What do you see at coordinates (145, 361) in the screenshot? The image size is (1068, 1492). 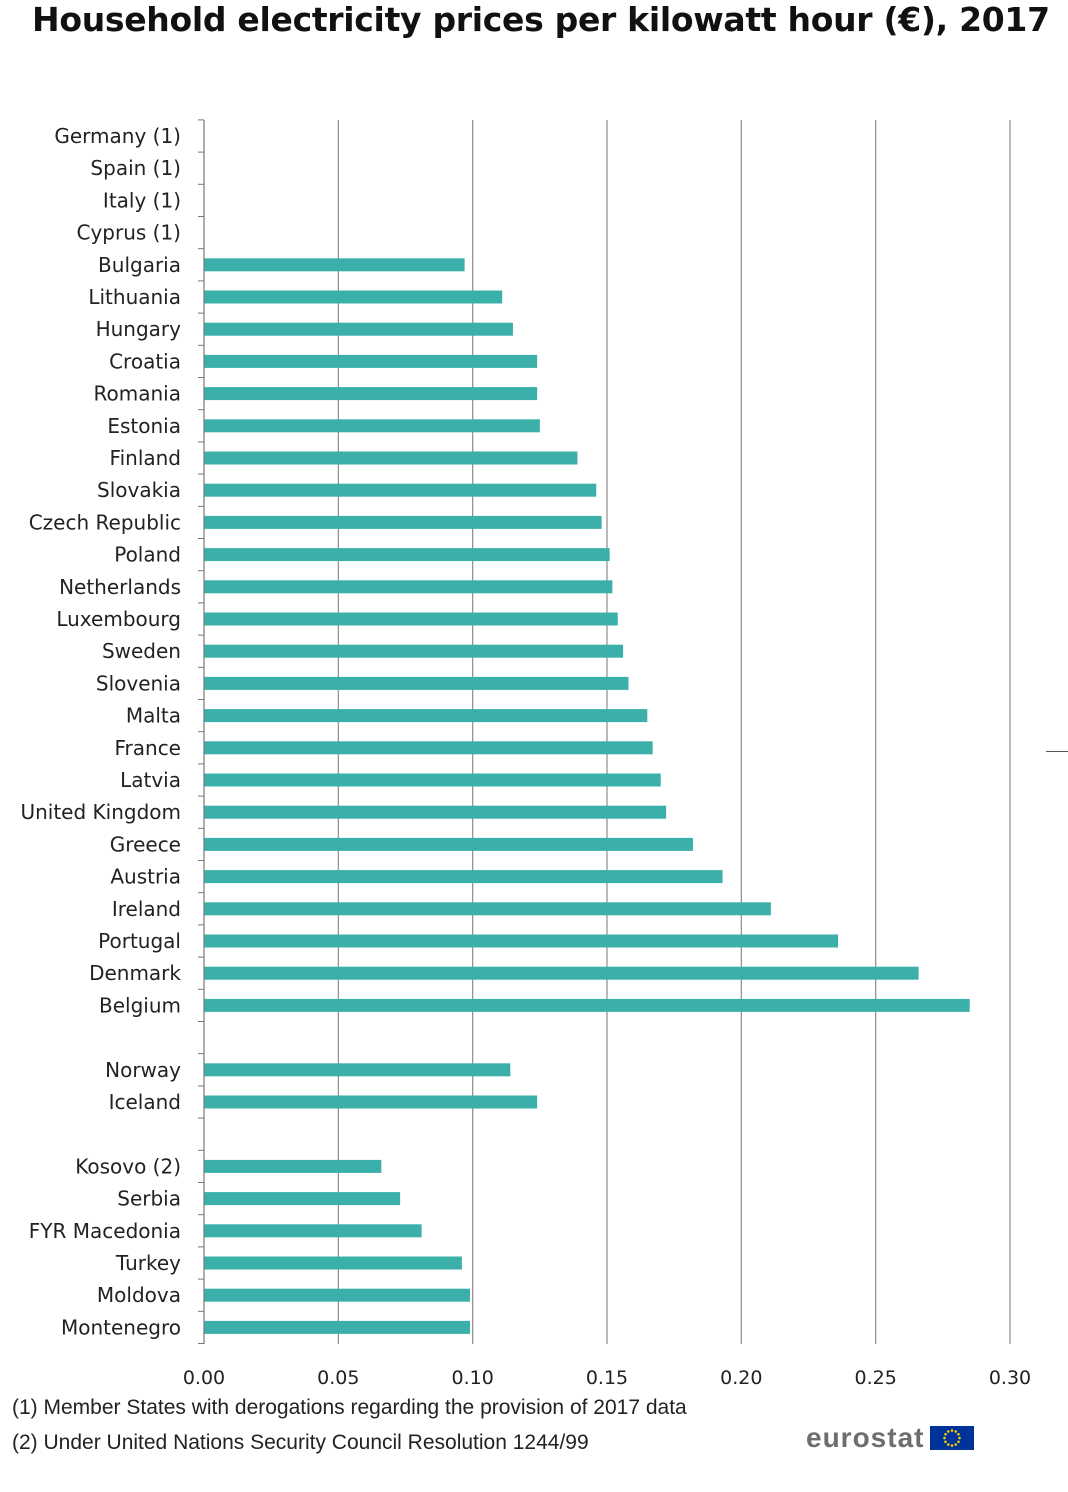 I see `category-label: Croatia` at bounding box center [145, 361].